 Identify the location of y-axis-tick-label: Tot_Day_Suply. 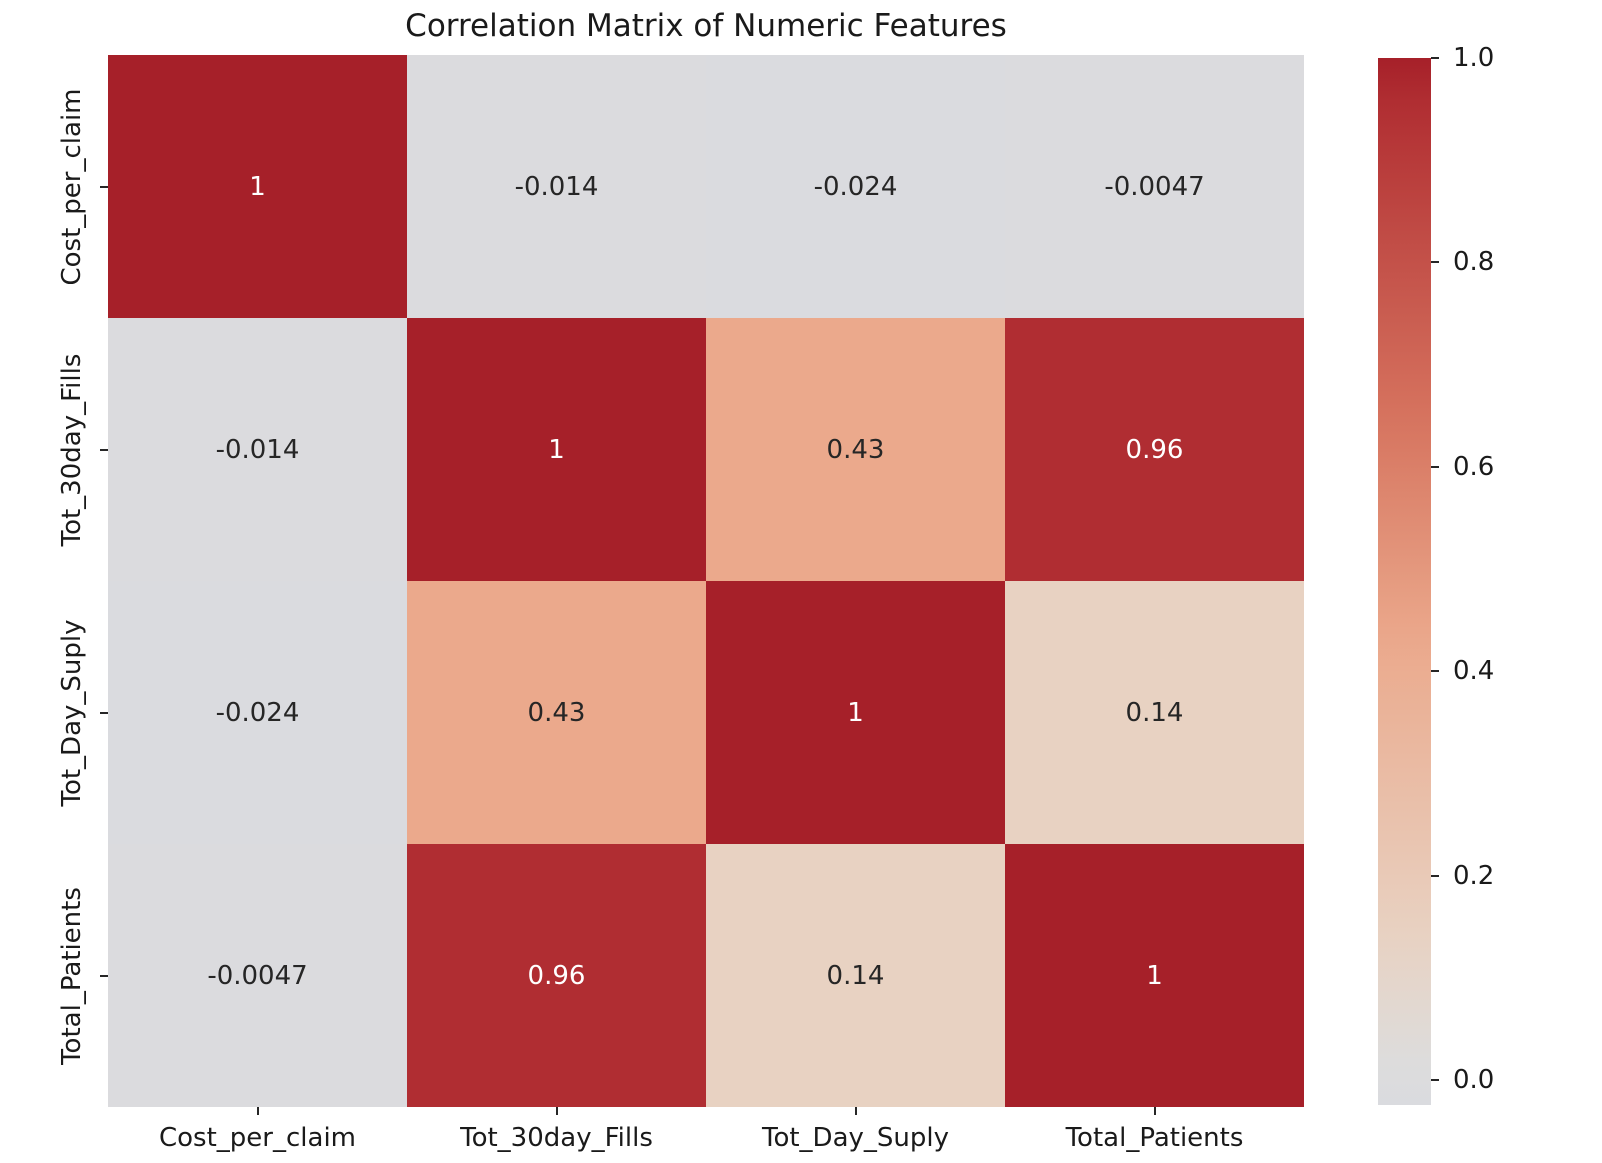
(72, 712).